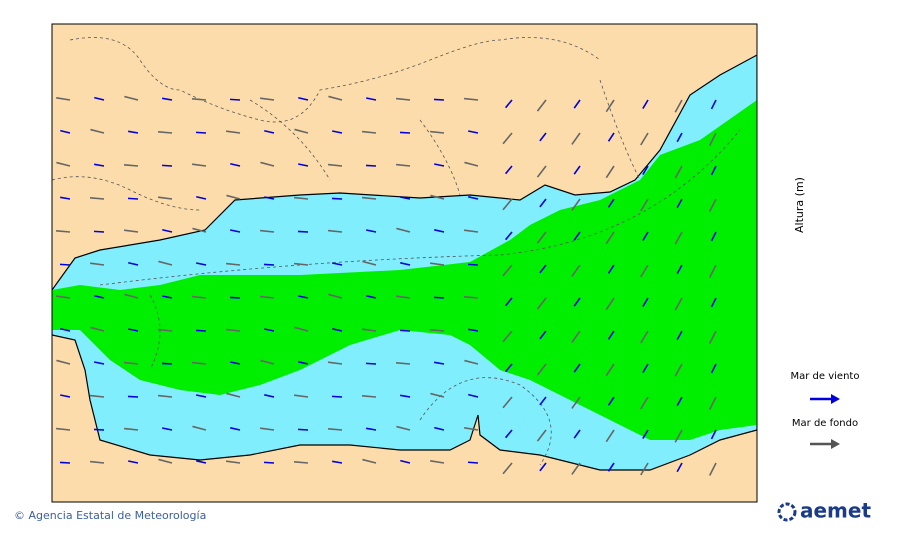  What do you see at coordinates (825, 376) in the screenshot?
I see `legend-label: Mar de viento` at bounding box center [825, 376].